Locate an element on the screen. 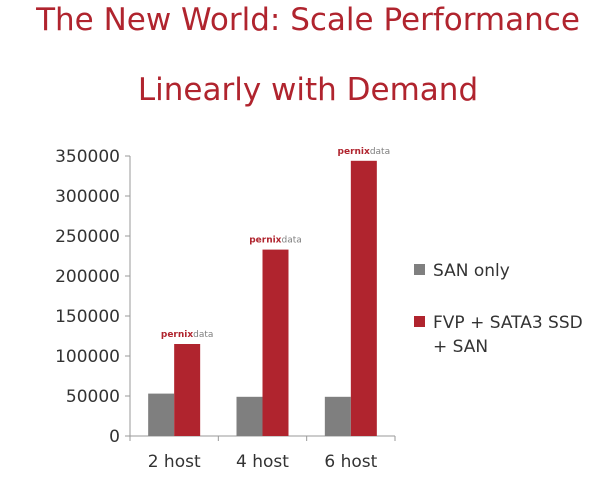  y-tick-label: 100000 is located at coordinates (87, 357).